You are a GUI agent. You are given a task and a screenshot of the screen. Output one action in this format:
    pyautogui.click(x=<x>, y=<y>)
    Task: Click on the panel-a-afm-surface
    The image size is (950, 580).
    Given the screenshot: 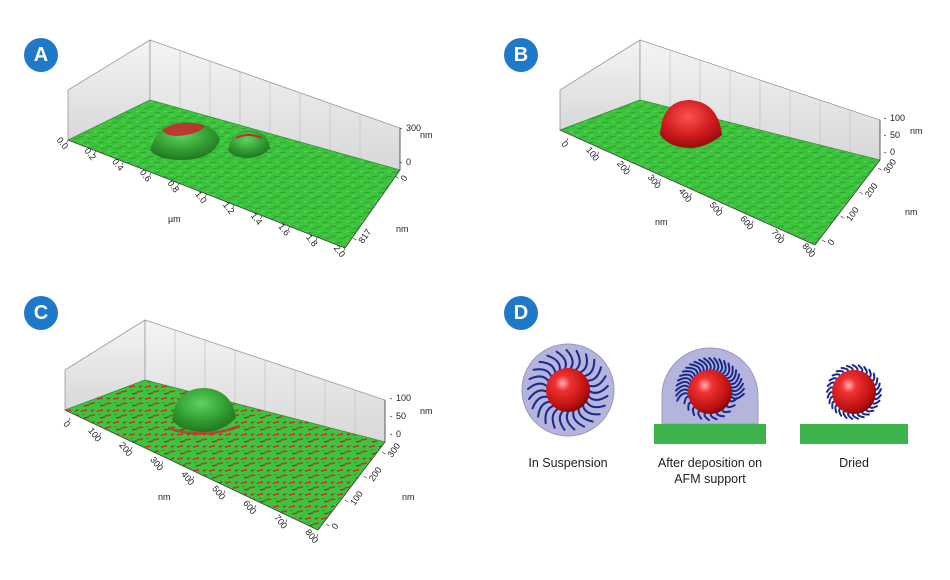 What is the action you would take?
    pyautogui.click(x=234, y=144)
    